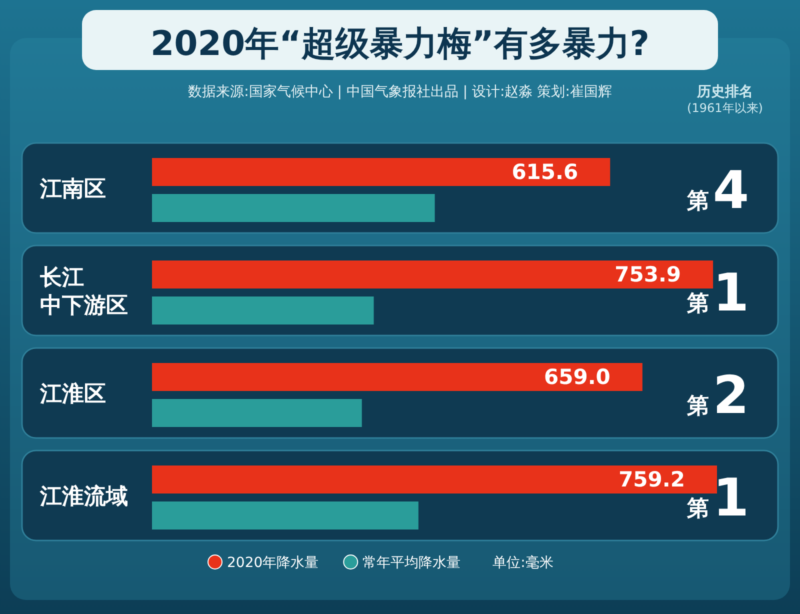 The image size is (800, 614). I want to click on y-tick-label: 长江中下游区, so click(83, 292).